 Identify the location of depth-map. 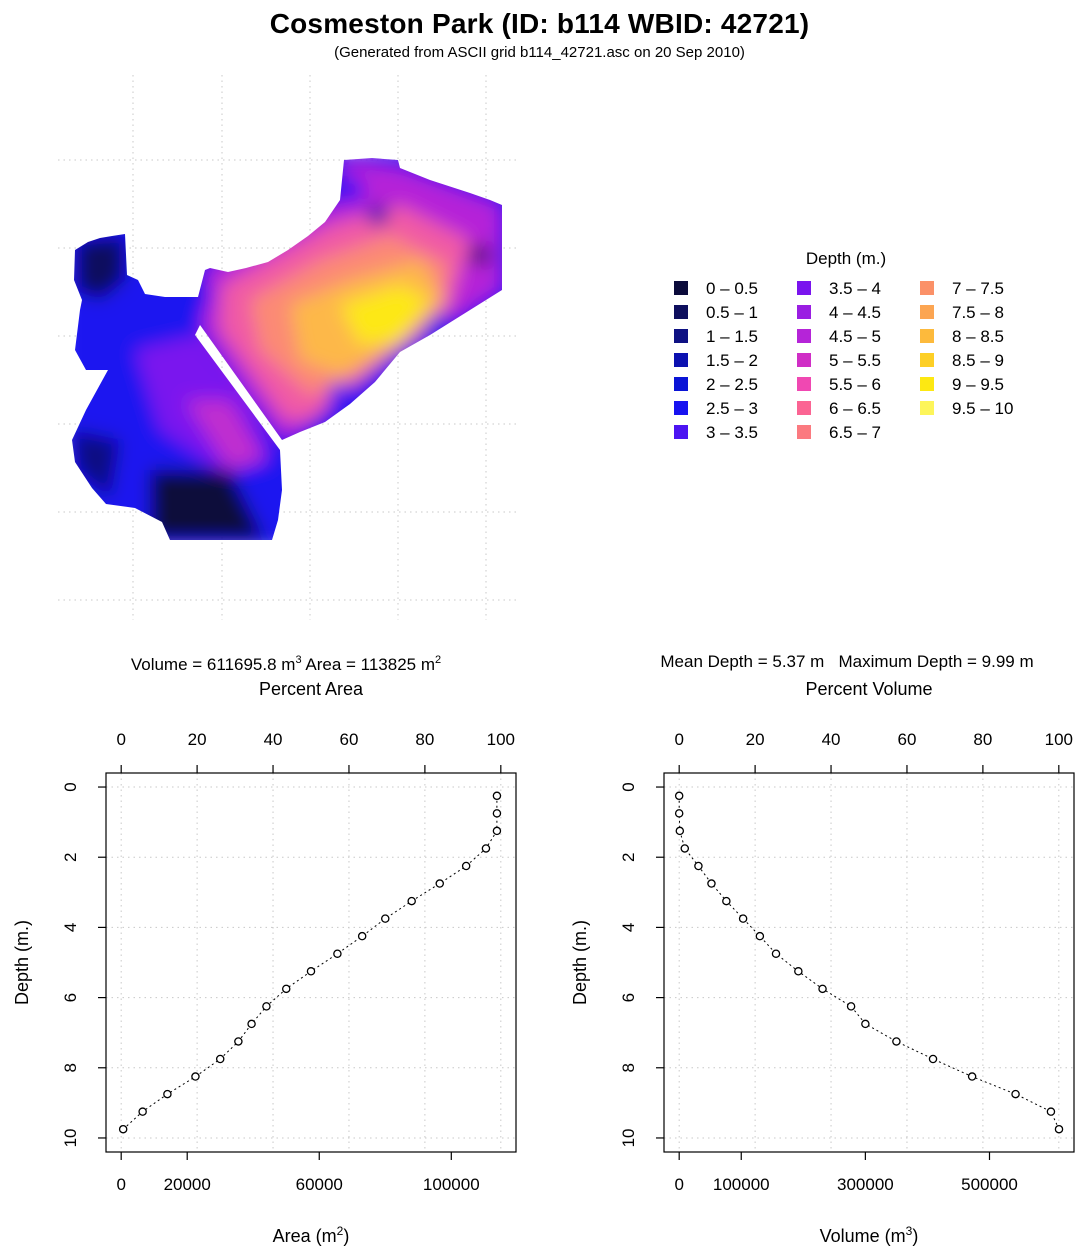
(287, 349).